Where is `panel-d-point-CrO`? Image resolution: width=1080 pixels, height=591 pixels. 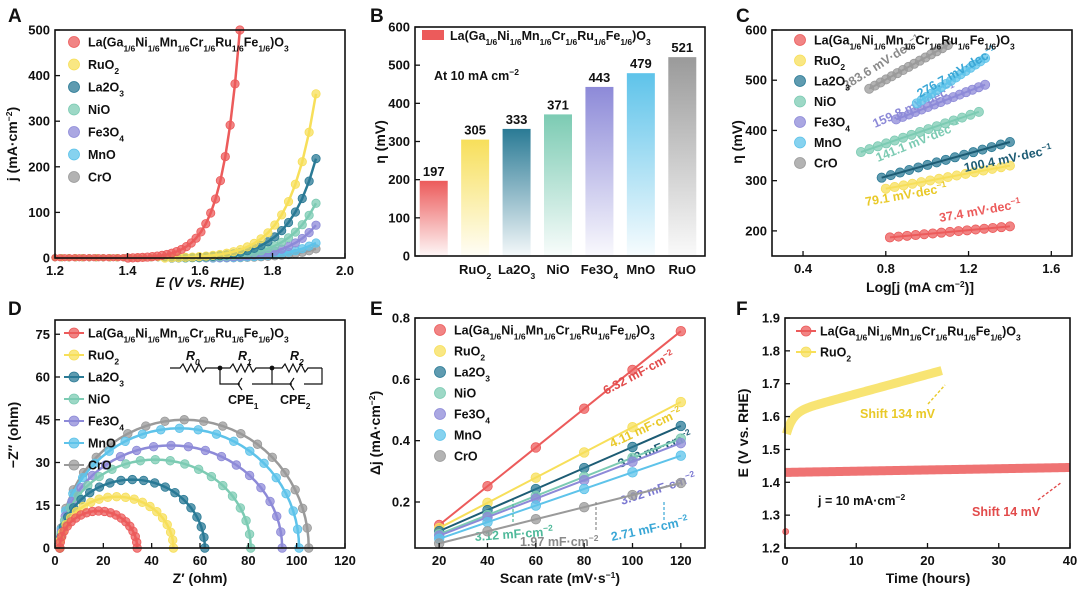 panel-d-point-CrO is located at coordinates (184, 420).